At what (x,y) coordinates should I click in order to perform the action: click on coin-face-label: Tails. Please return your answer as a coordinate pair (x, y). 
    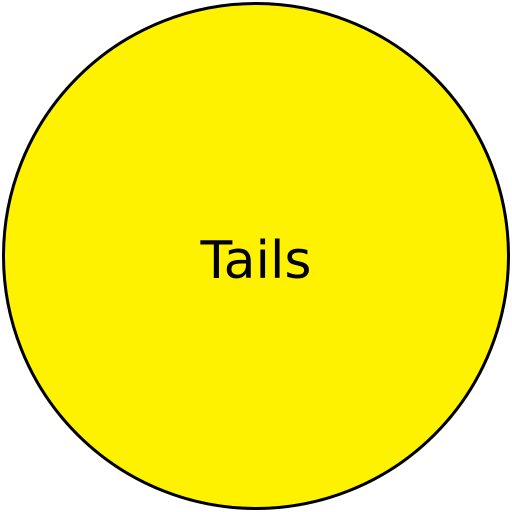
    Looking at the image, I should click on (256, 261).